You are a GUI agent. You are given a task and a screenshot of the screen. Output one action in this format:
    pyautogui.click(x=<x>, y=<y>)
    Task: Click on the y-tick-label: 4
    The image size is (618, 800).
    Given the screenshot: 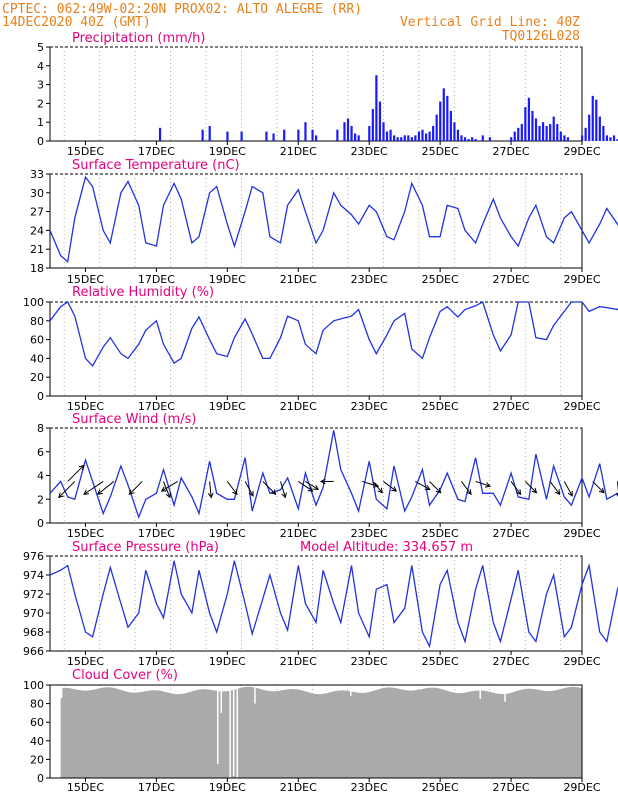 What is the action you would take?
    pyautogui.click(x=40, y=476)
    